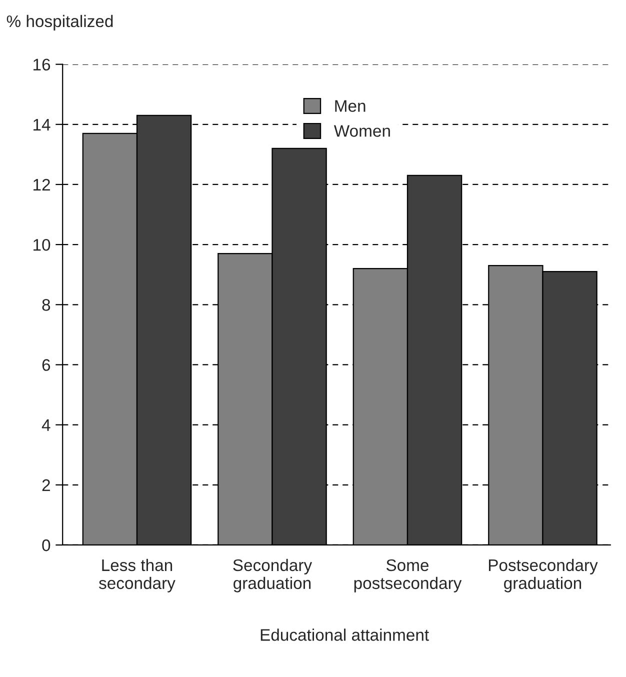 The height and width of the screenshot is (677, 626). What do you see at coordinates (42, 124) in the screenshot?
I see `y-tick-label: 14` at bounding box center [42, 124].